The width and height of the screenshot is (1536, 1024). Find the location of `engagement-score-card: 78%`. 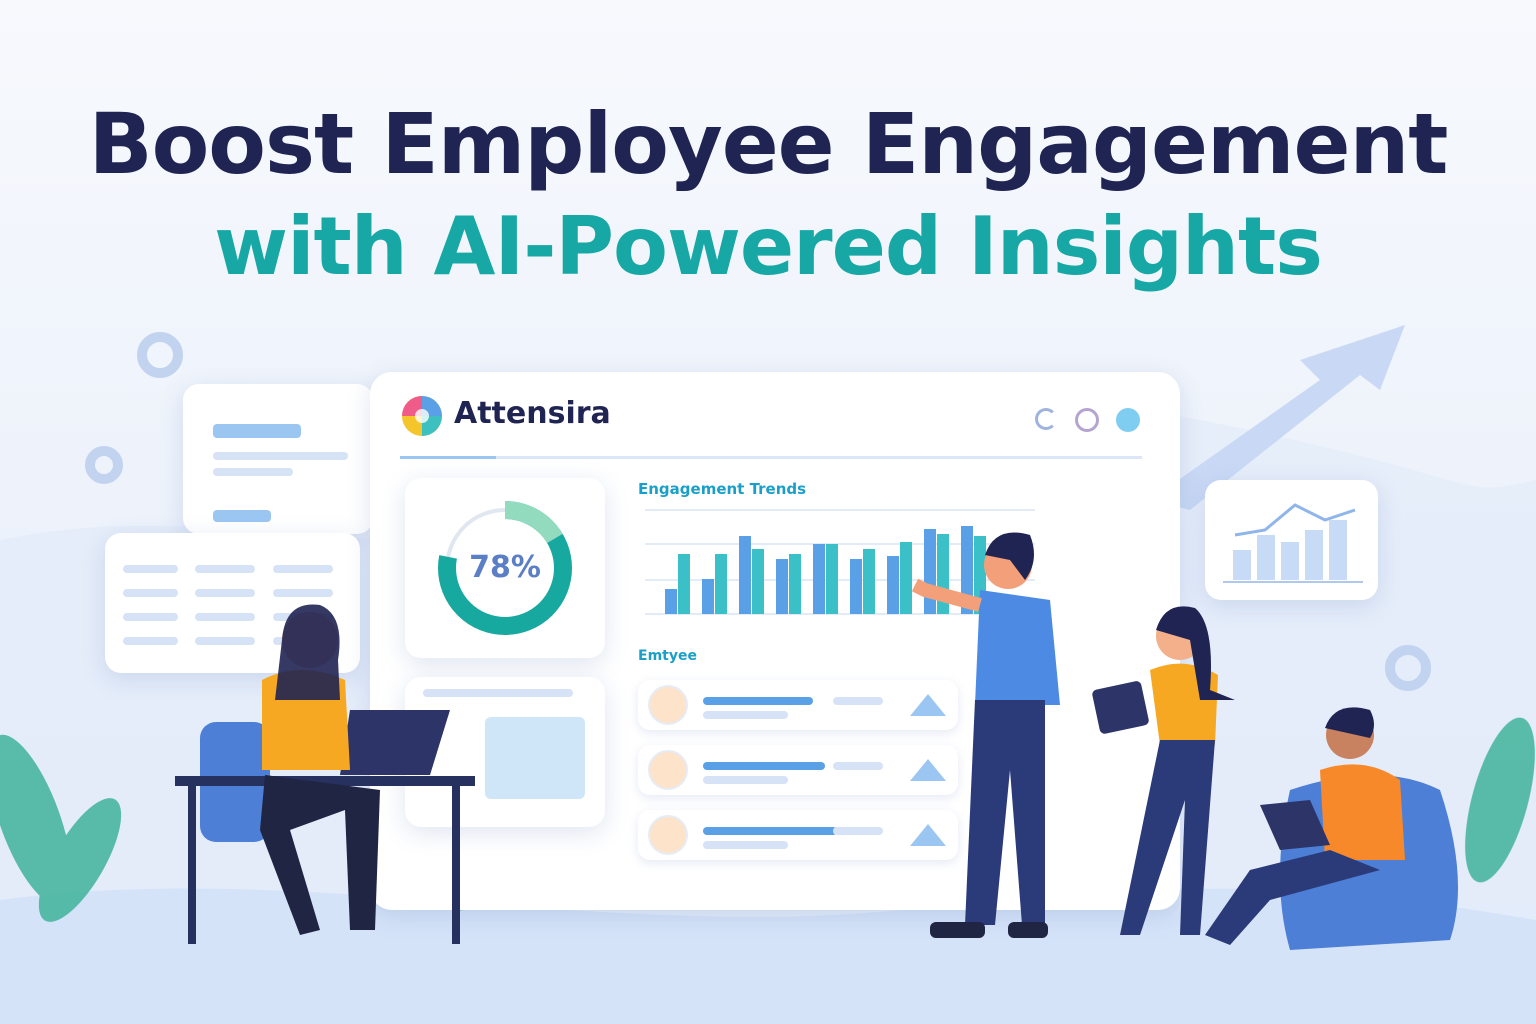

engagement-score-card: 78% is located at coordinates (505, 568).